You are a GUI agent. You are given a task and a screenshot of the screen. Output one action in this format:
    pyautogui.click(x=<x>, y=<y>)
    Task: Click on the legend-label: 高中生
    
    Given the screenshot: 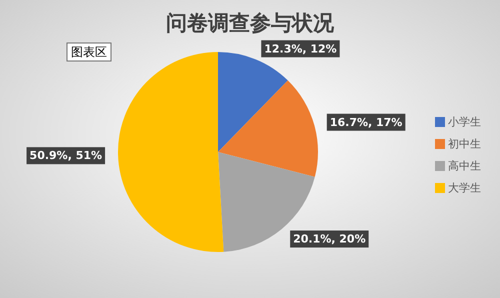 What is the action you would take?
    pyautogui.click(x=464, y=166)
    